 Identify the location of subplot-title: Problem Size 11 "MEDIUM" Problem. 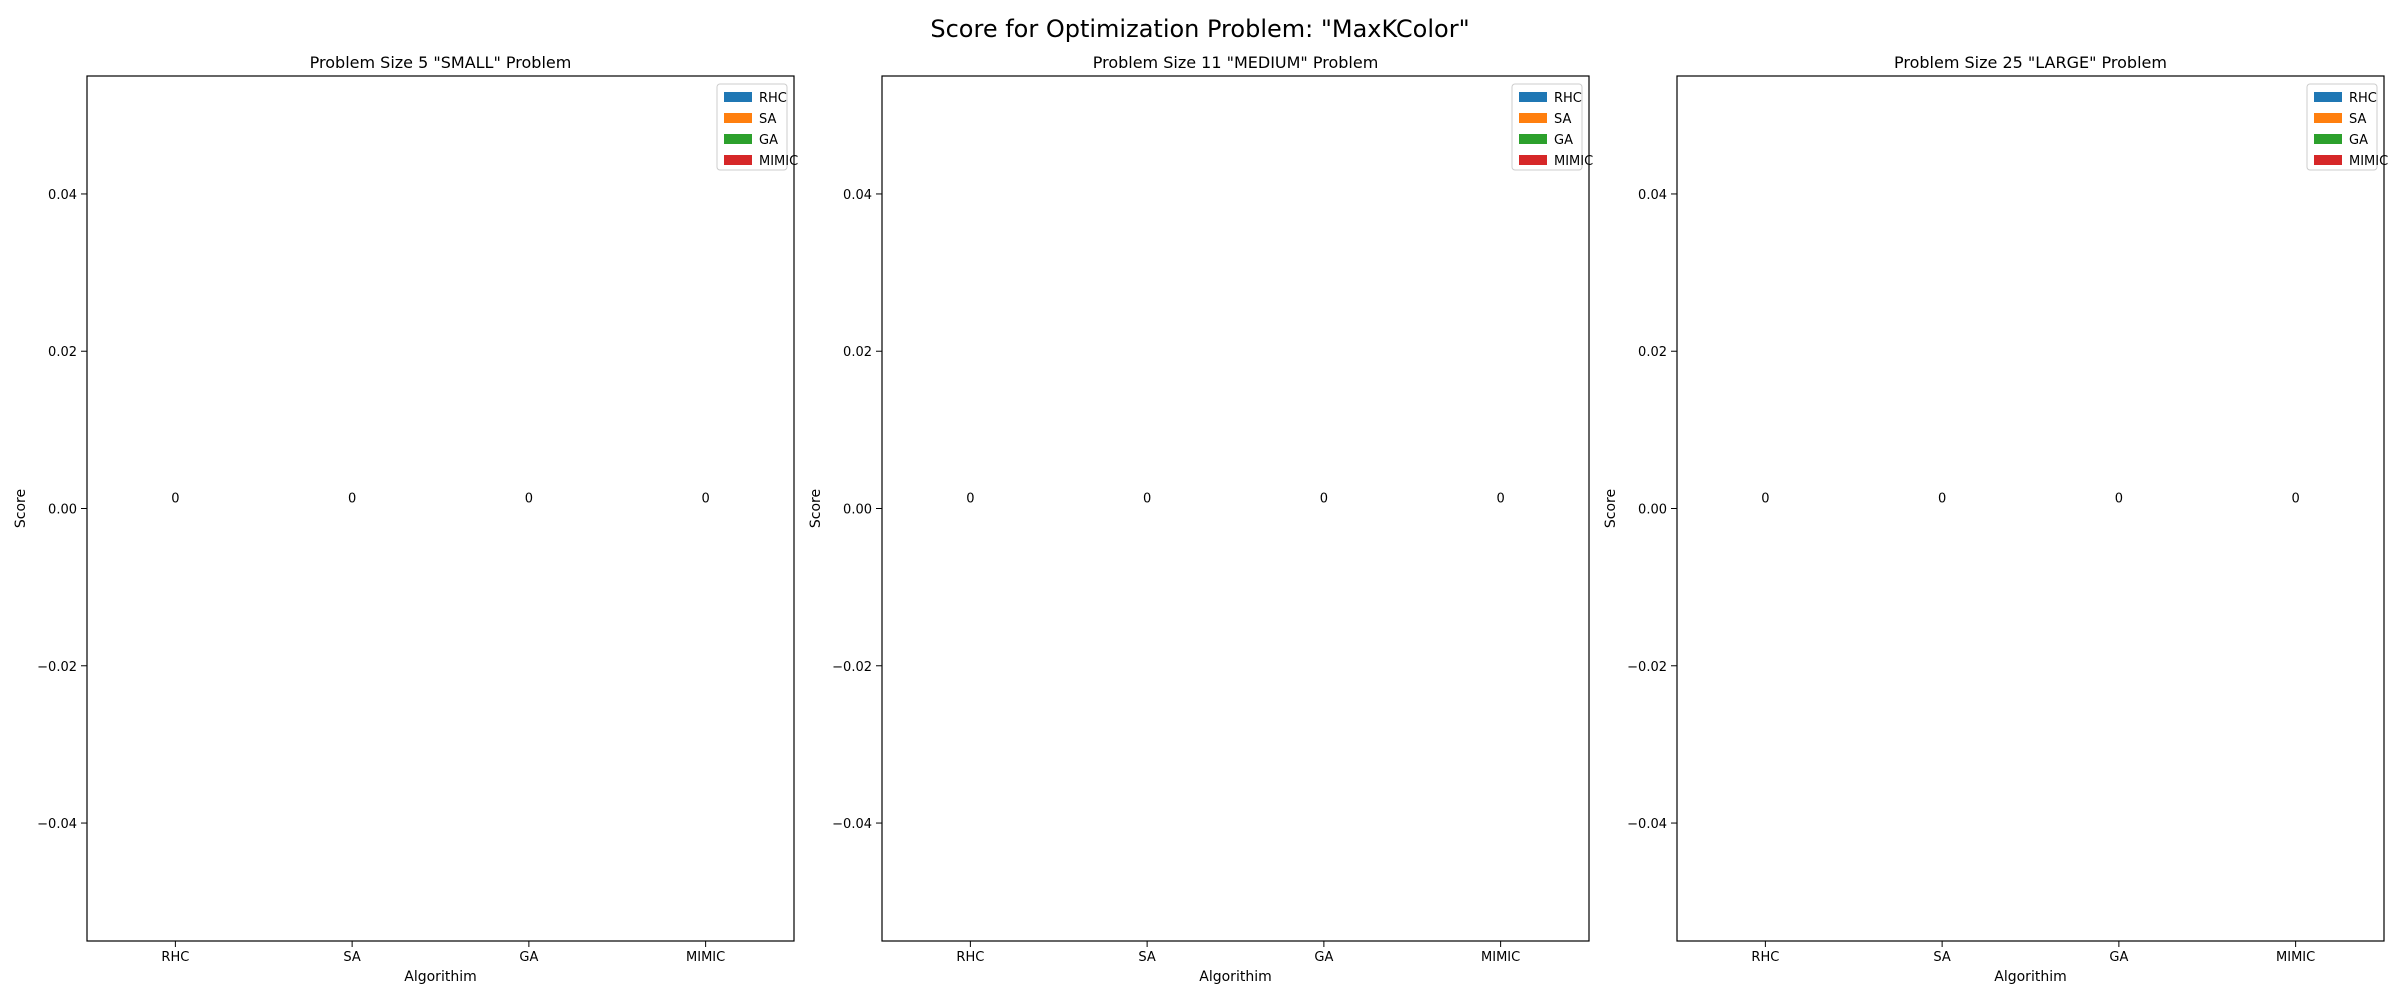
(1236, 62).